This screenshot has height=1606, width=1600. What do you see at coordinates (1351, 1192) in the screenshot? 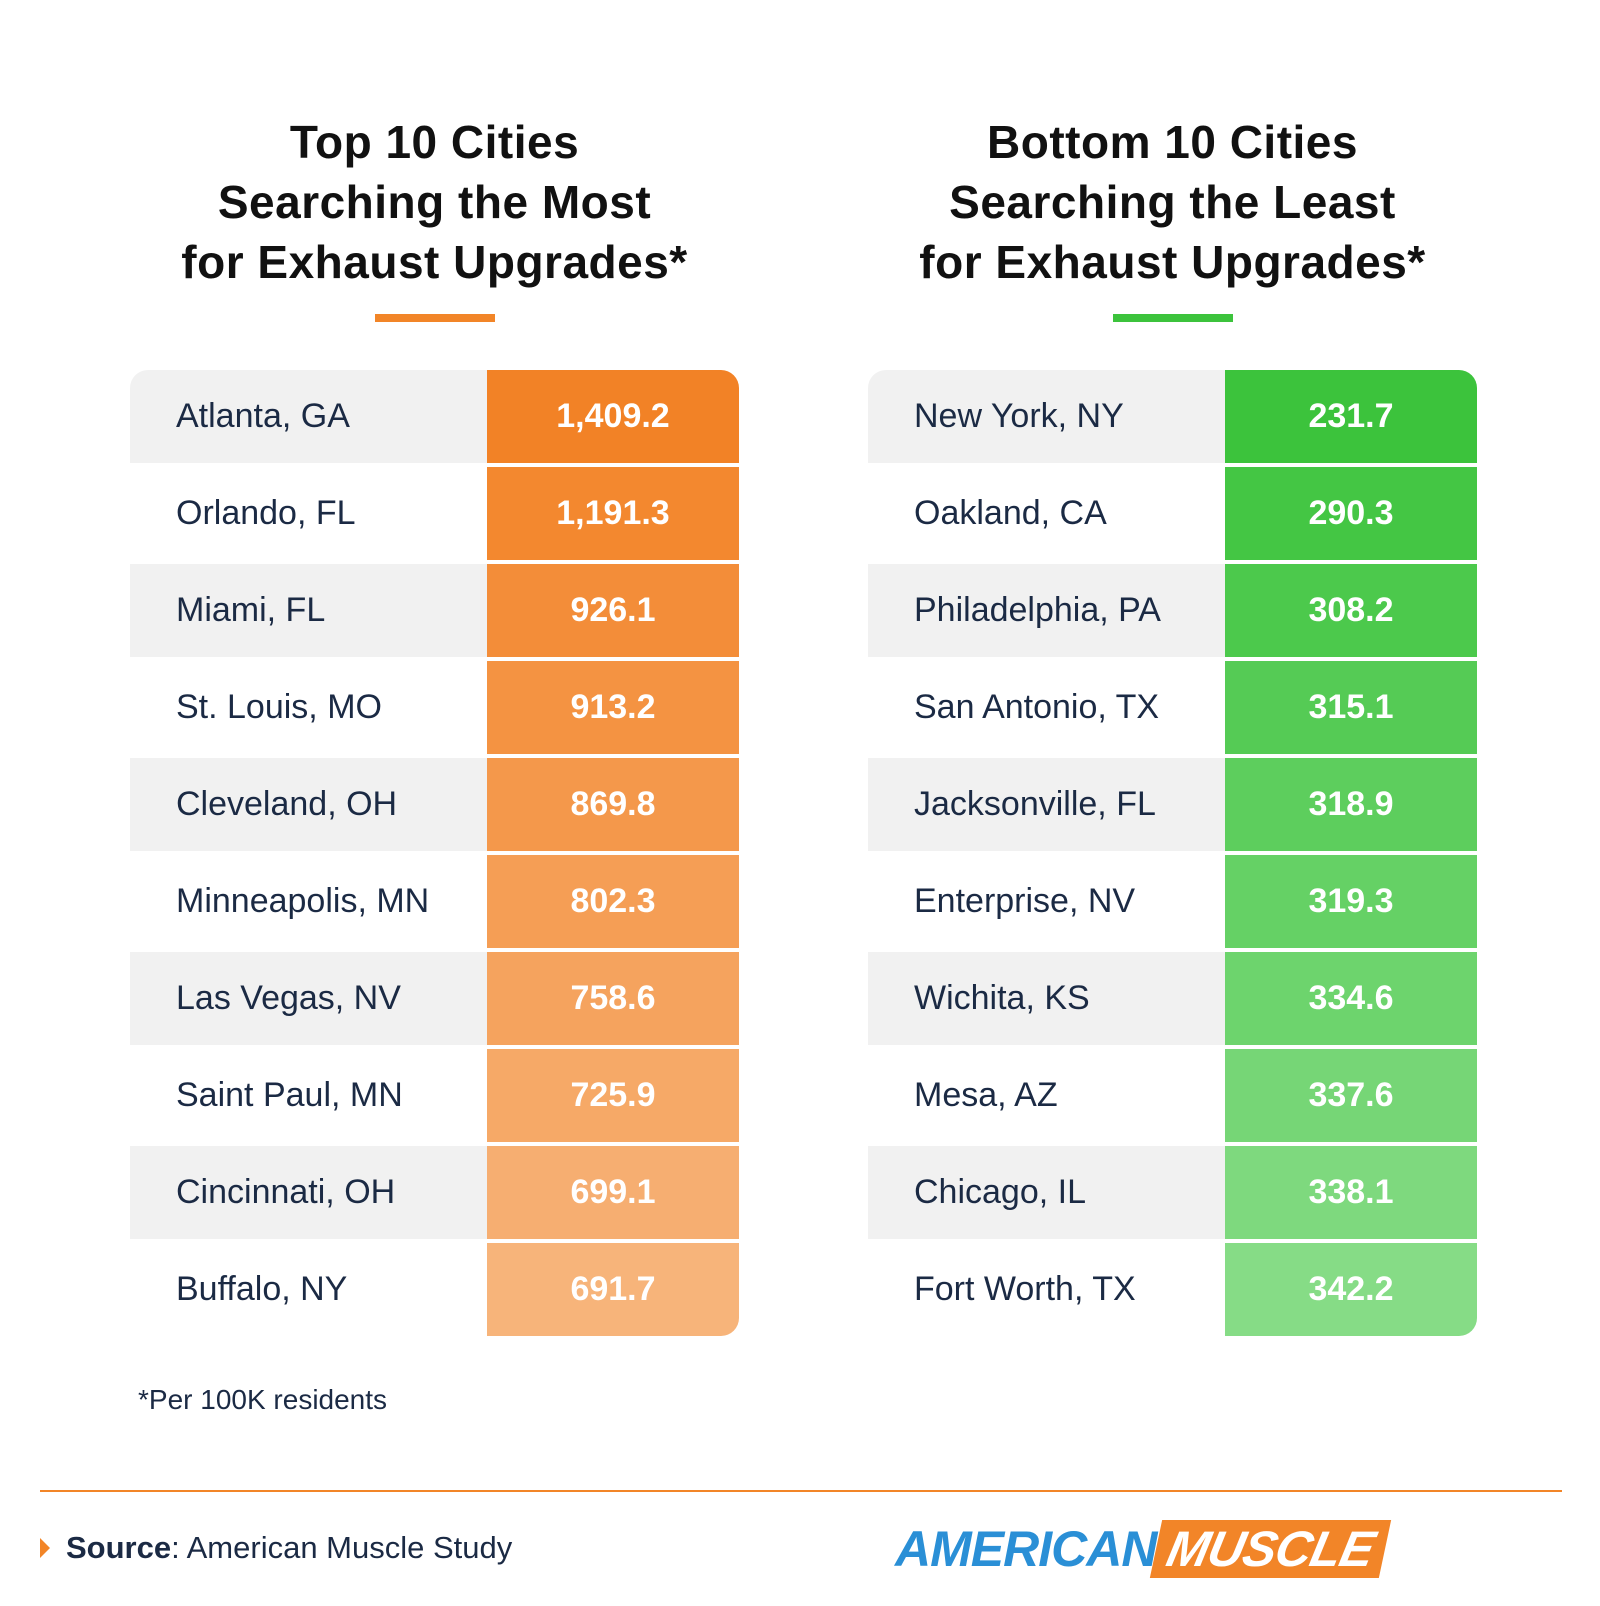
I see `city-value: 338.1` at bounding box center [1351, 1192].